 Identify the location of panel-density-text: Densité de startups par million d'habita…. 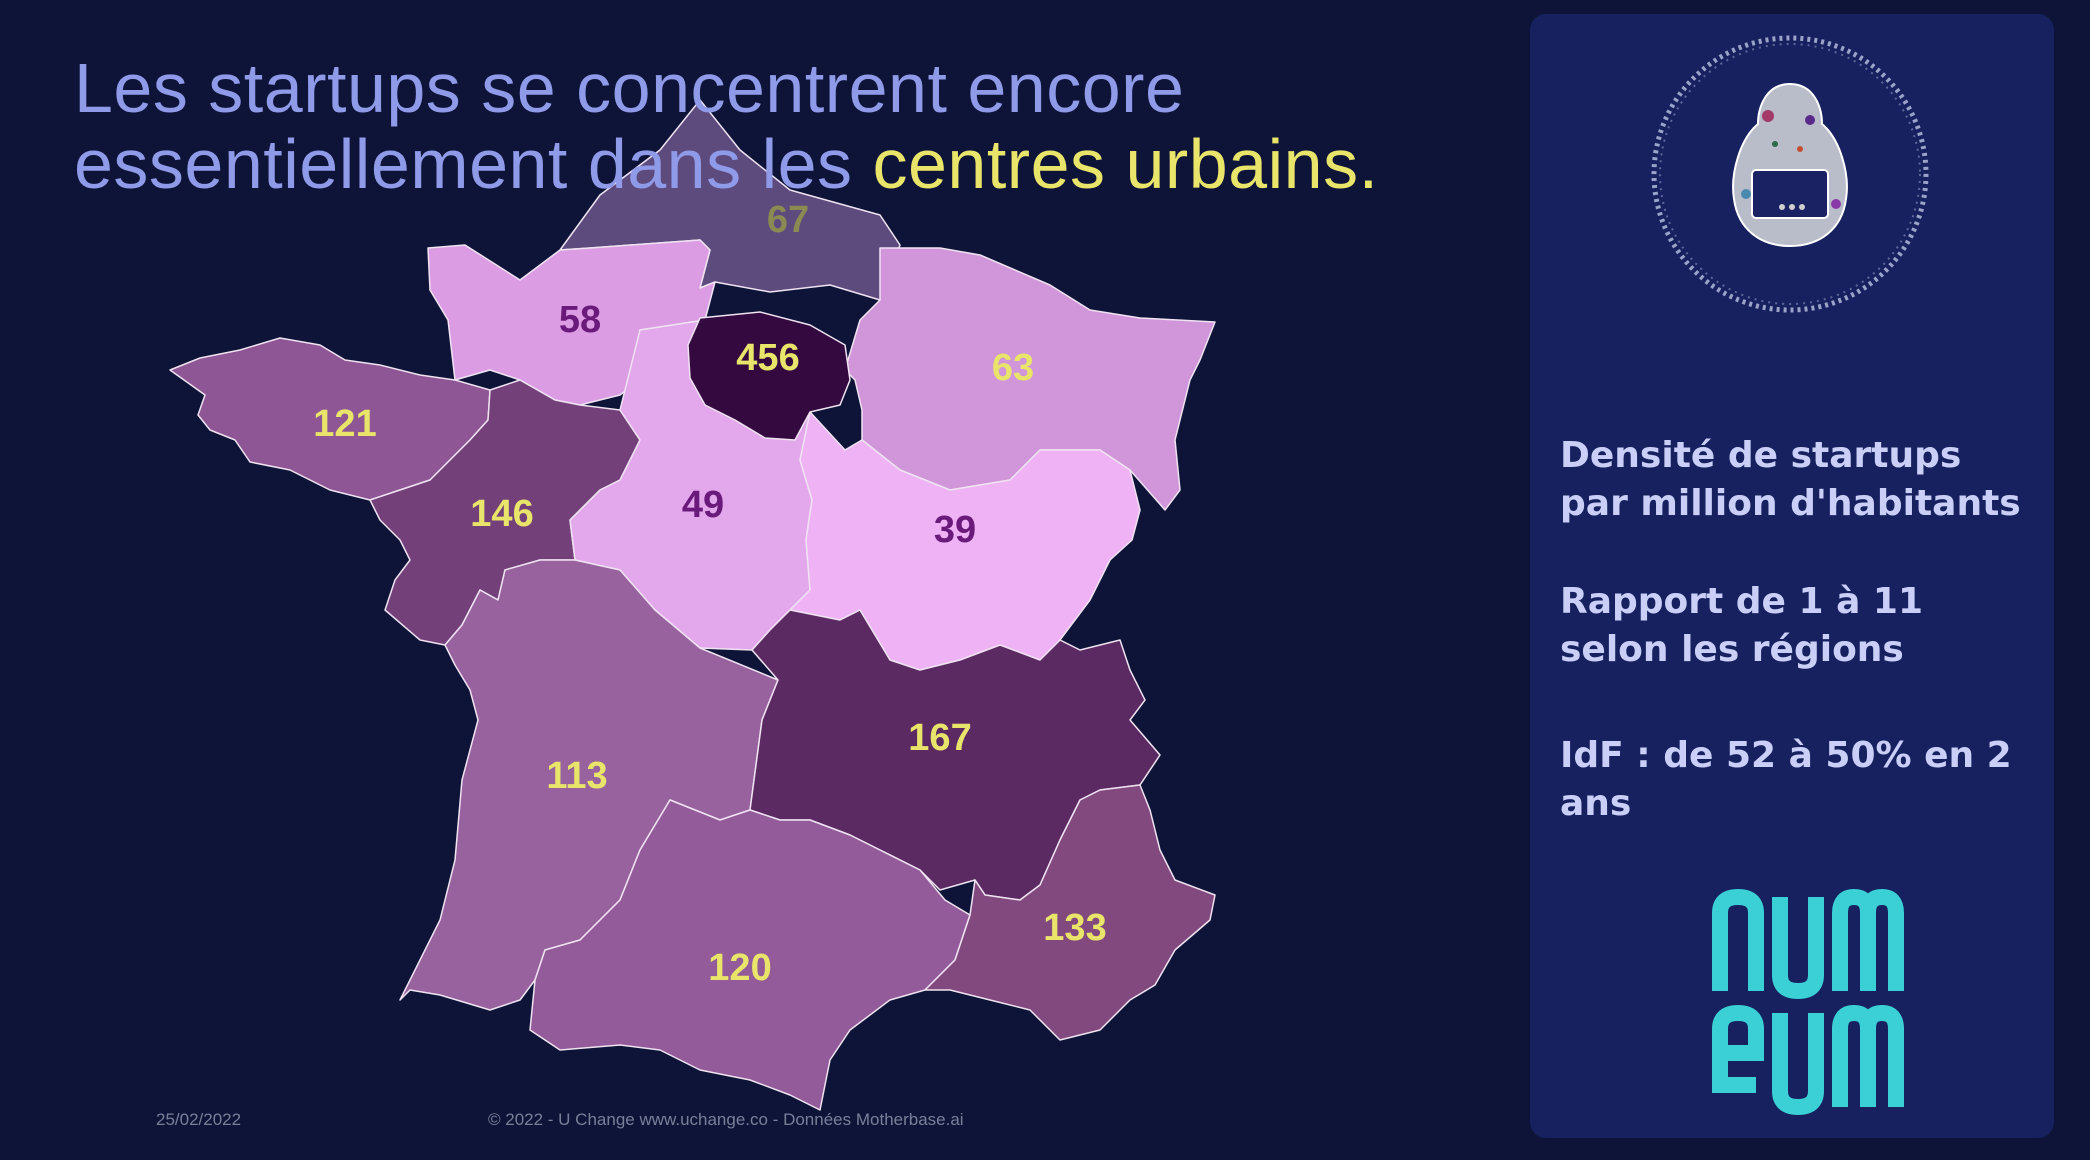
(1790, 479).